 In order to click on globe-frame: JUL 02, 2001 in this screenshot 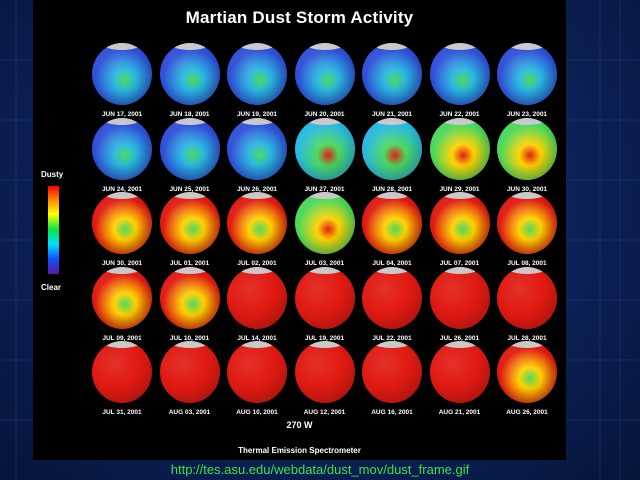, I will do `click(258, 233)`.